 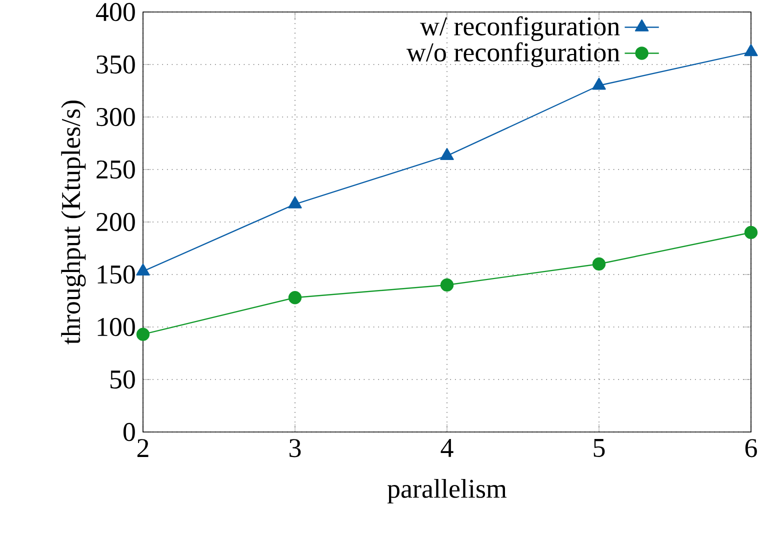 What do you see at coordinates (115, 12) in the screenshot?
I see `y-tick-label: 400` at bounding box center [115, 12].